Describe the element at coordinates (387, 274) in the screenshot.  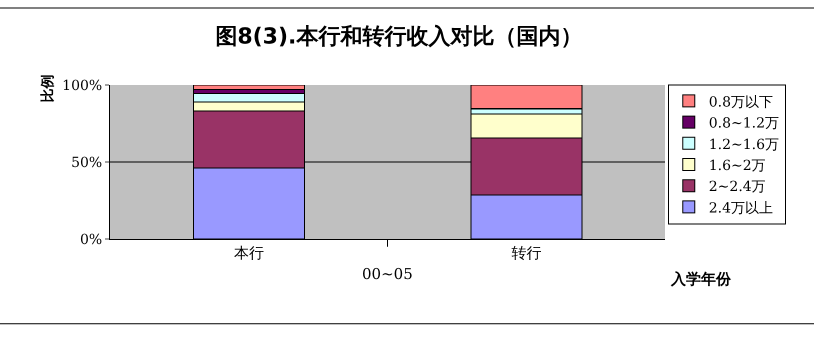
I see `text: 00~05` at that location.